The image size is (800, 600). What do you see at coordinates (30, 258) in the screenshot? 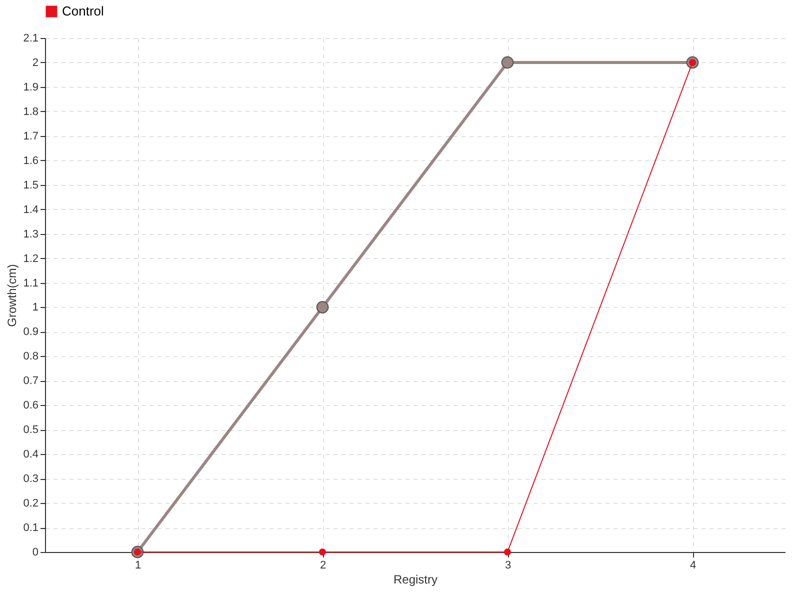
I see `y-tick-label: 1.2` at bounding box center [30, 258].